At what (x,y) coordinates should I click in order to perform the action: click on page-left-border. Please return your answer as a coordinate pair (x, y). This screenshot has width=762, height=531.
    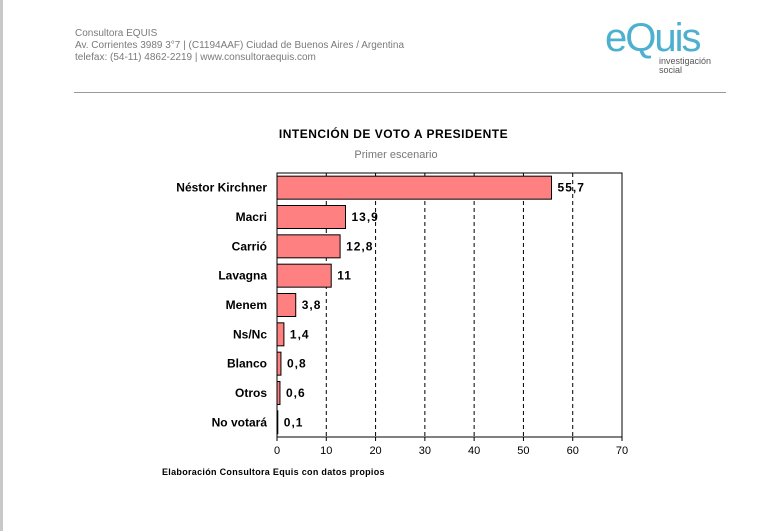
    Looking at the image, I should click on (1, 265).